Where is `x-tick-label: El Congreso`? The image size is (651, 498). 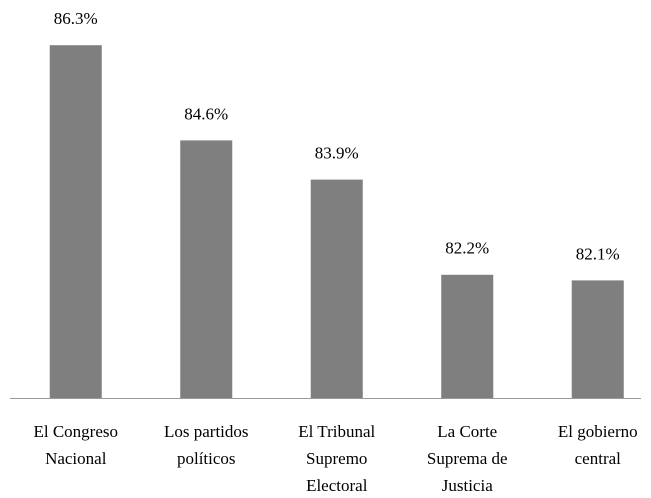
x-tick-label: El Congreso is located at coordinates (75, 431).